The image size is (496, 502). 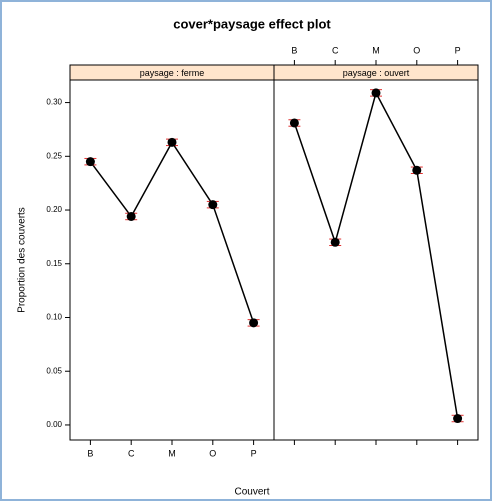 What do you see at coordinates (54, 317) in the screenshot?
I see `y-tick-label: 0.10` at bounding box center [54, 317].